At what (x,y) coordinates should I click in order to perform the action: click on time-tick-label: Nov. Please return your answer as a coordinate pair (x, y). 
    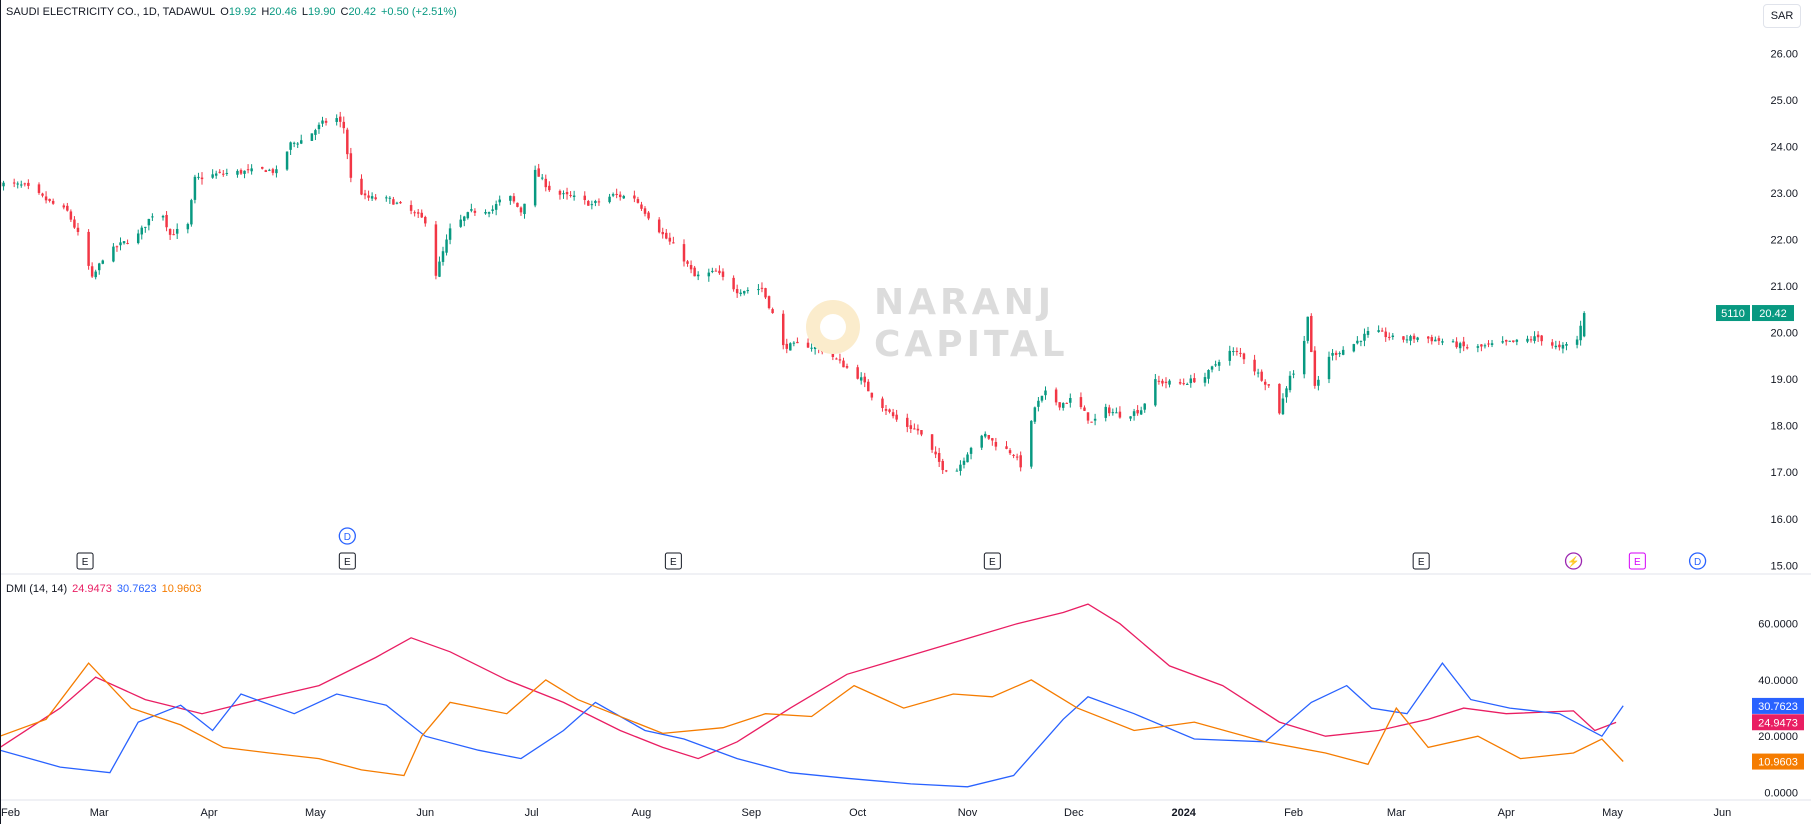
    Looking at the image, I should click on (968, 813).